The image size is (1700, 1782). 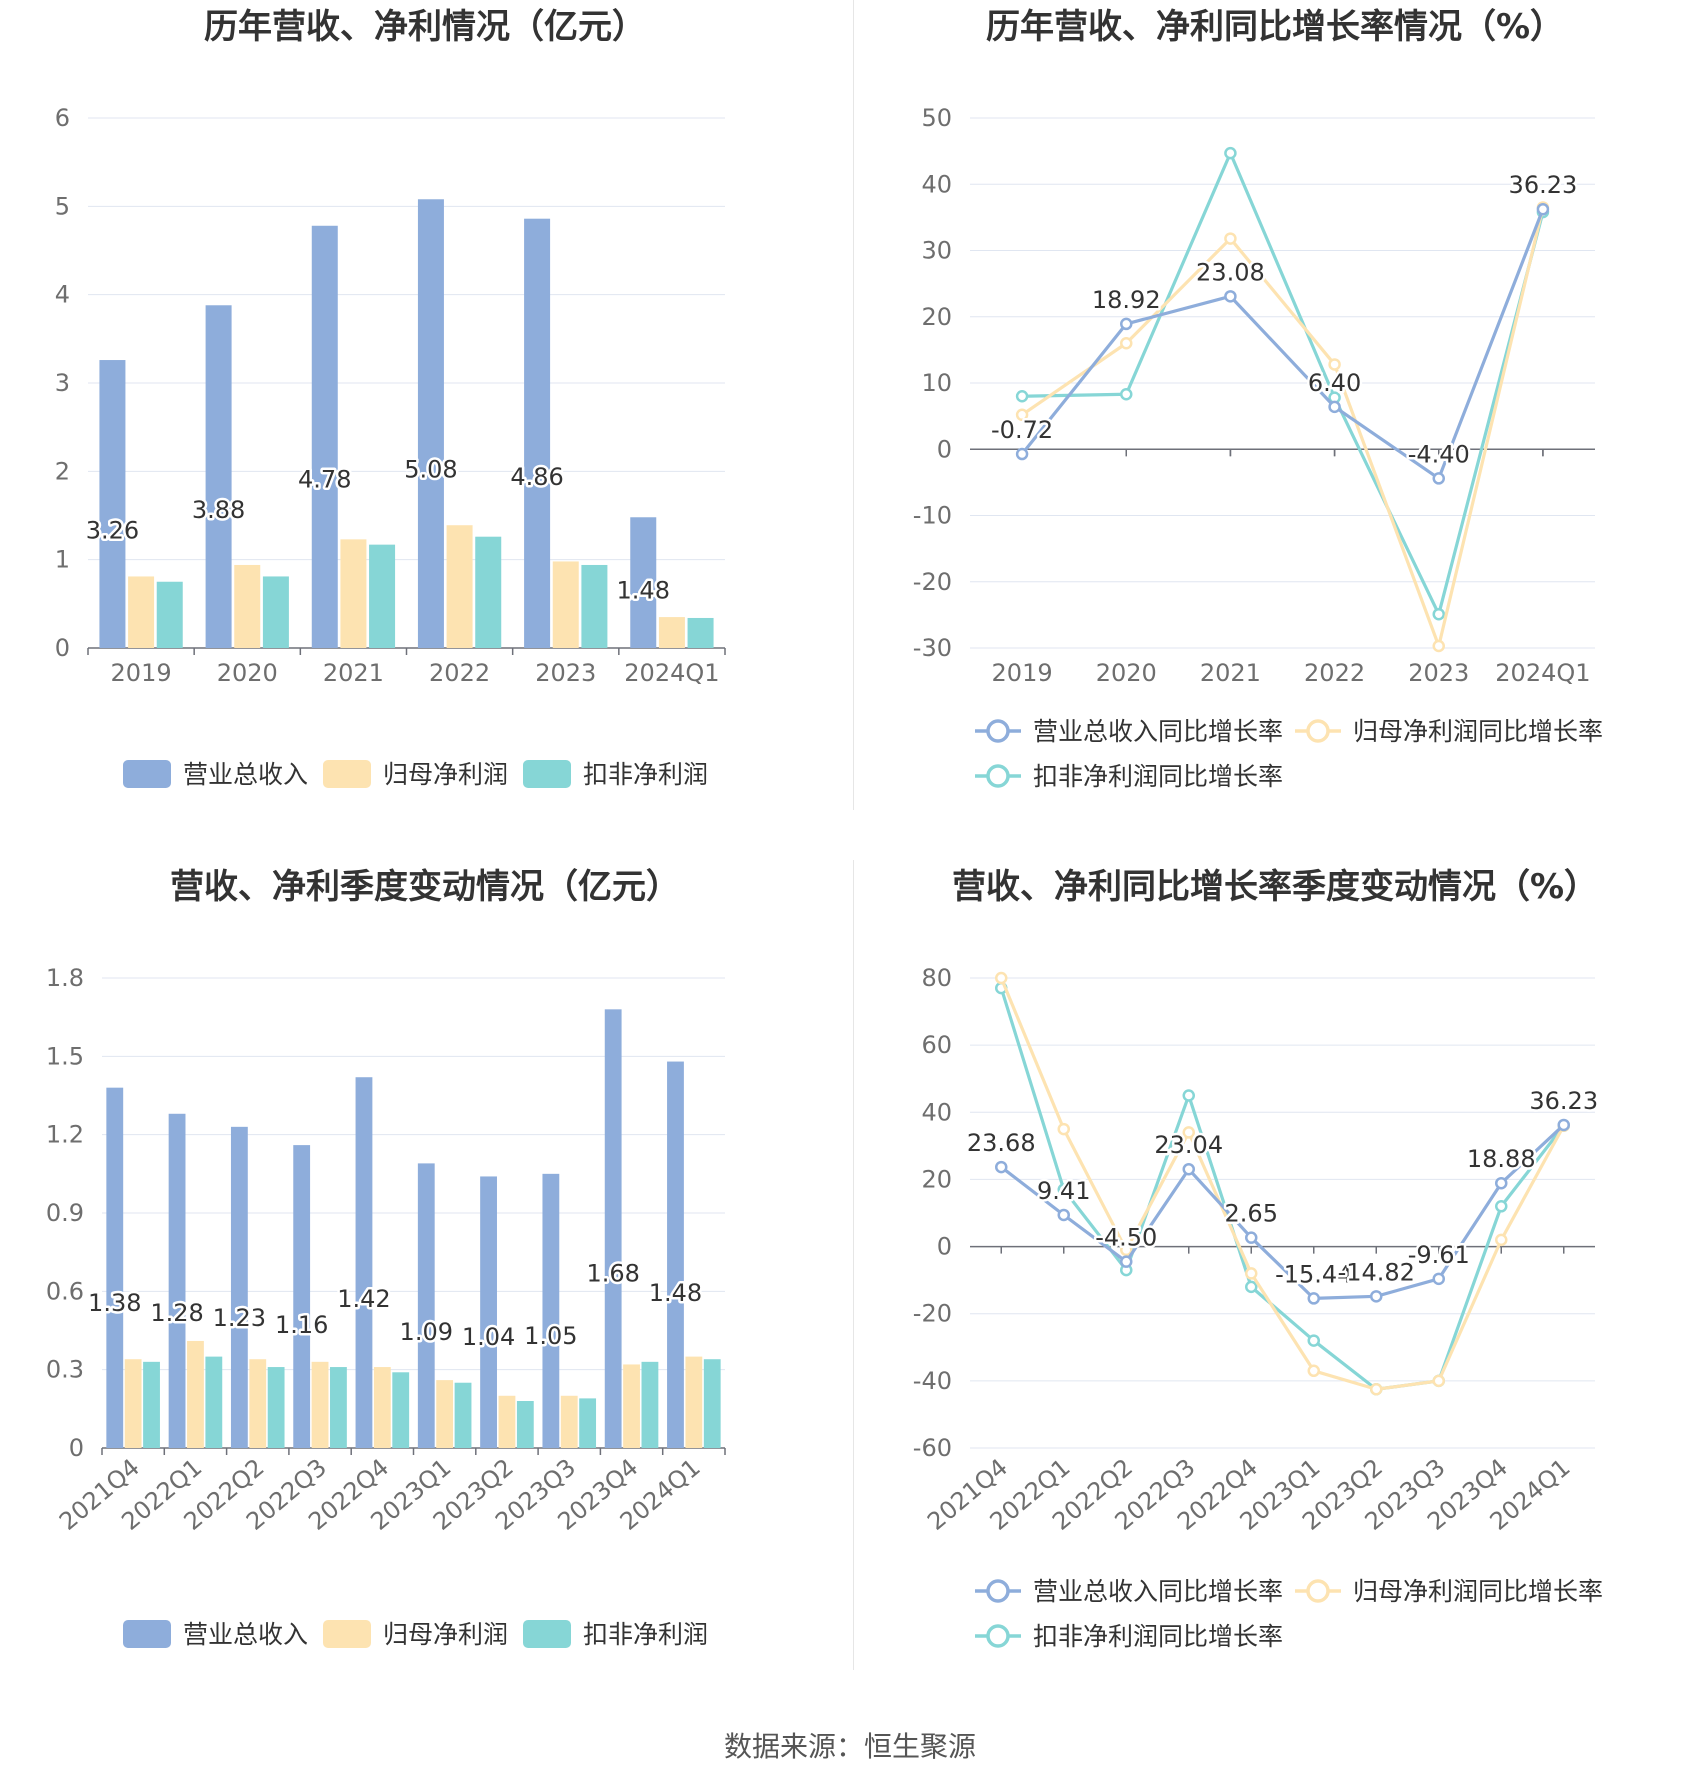 I want to click on y-tick-label: -40, so click(x=932, y=1381).